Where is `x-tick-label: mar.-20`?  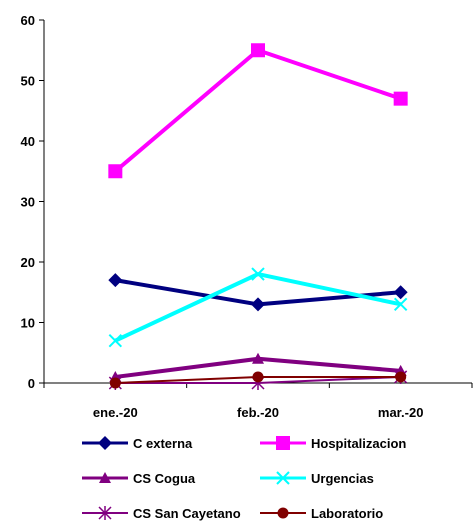 x-tick-label: mar.-20 is located at coordinates (401, 412).